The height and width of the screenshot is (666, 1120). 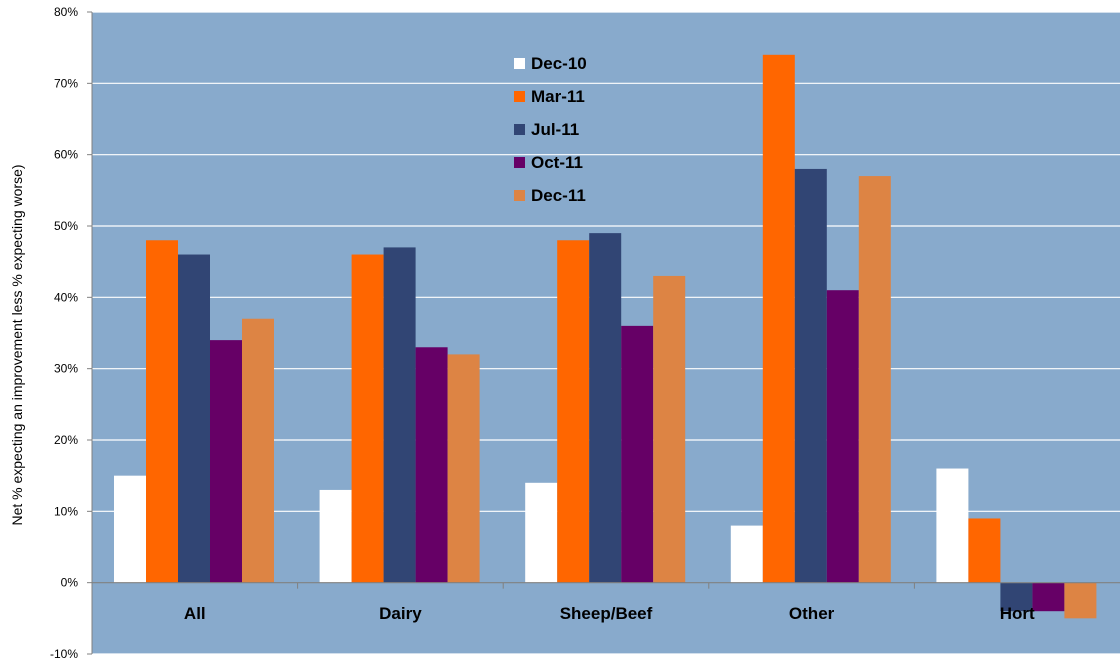 What do you see at coordinates (637, 454) in the screenshot?
I see `bar-oct-11-sheep-beef` at bounding box center [637, 454].